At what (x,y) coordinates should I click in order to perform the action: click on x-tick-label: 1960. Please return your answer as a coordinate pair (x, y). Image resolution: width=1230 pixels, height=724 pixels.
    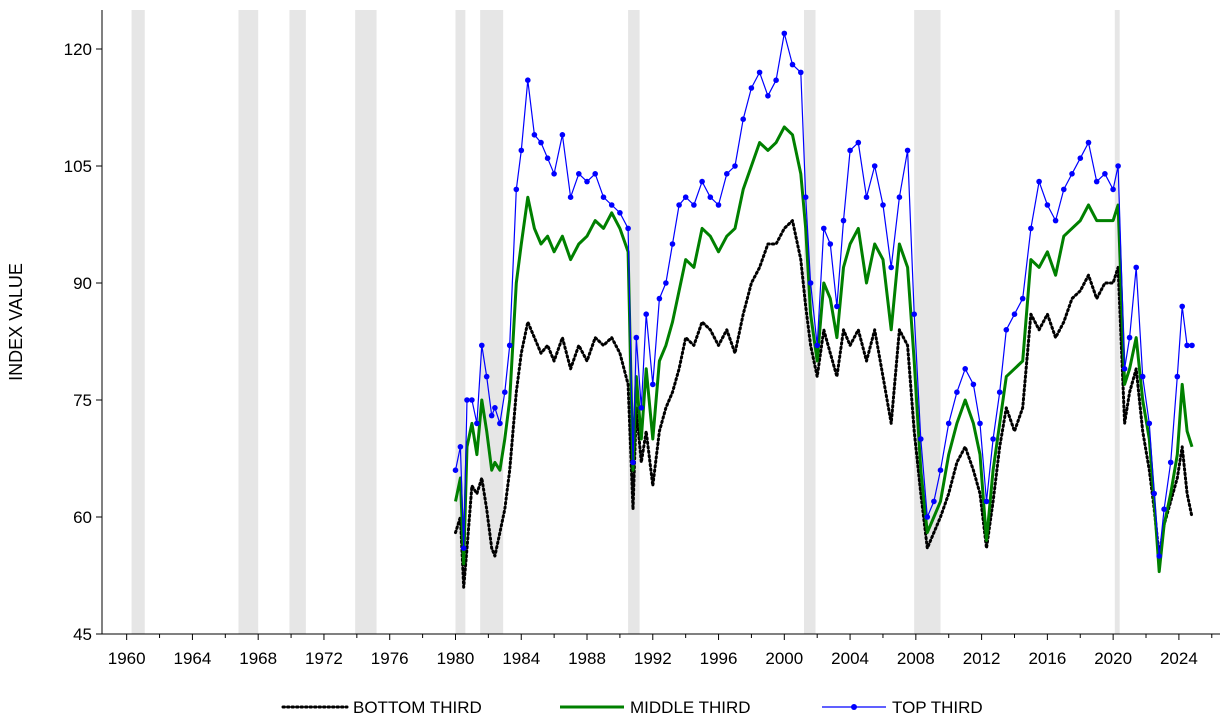
    Looking at the image, I should click on (127, 658).